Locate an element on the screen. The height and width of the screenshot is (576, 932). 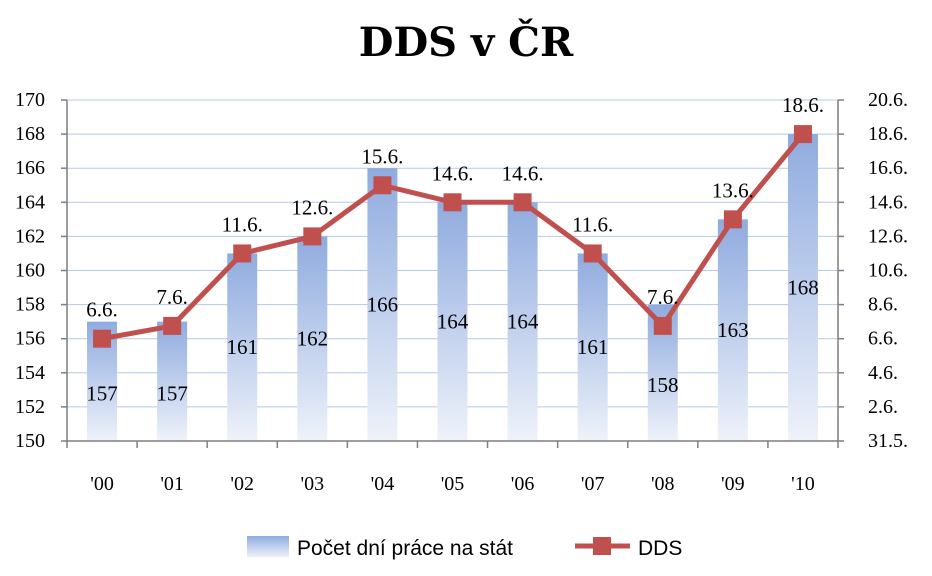
x-axis-ticks: '00 '01 '02 '03 '04 '05 '06 '07 '08 '09 '10 is located at coordinates (452, 468).